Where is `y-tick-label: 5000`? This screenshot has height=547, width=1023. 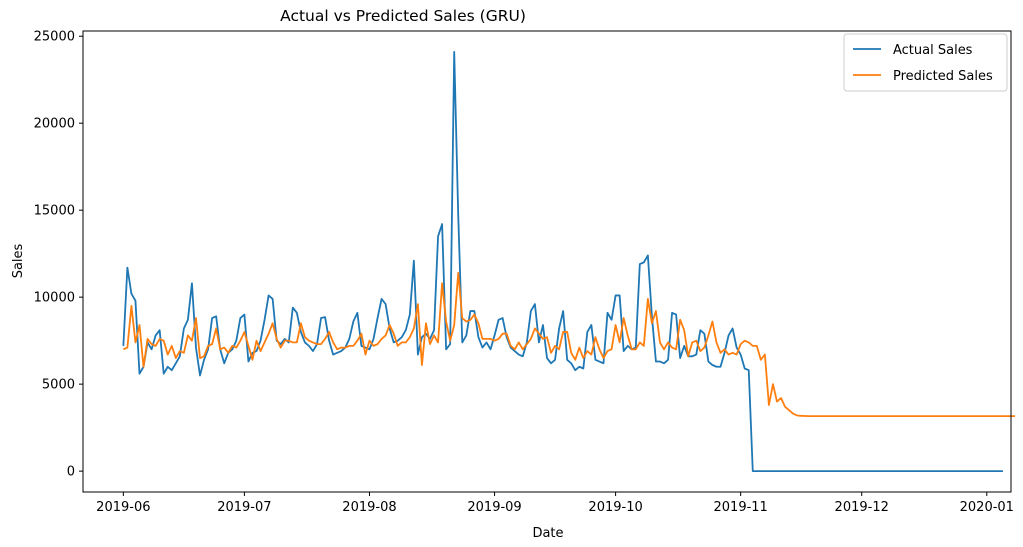
y-tick-label: 5000 is located at coordinates (58, 385).